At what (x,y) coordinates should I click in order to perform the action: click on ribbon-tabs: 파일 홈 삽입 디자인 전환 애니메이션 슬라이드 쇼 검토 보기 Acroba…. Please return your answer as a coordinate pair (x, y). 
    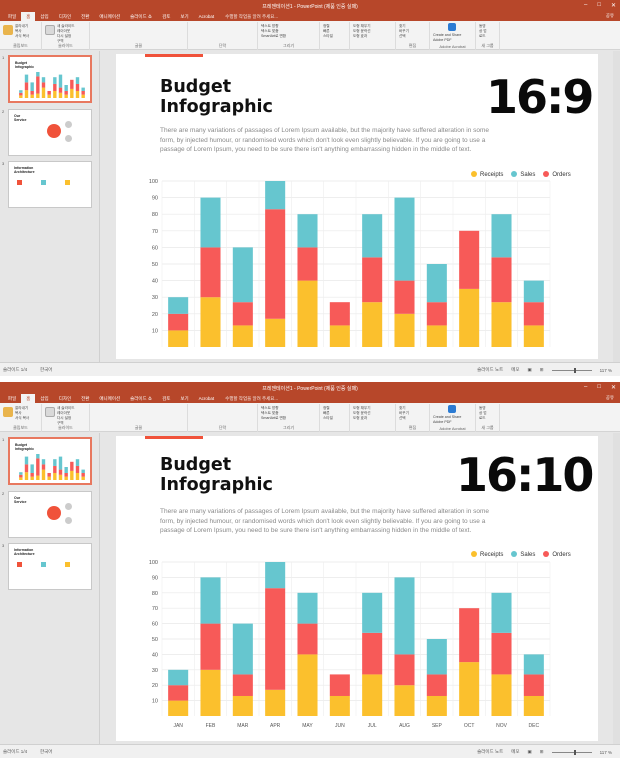
    Looking at the image, I should click on (310, 16).